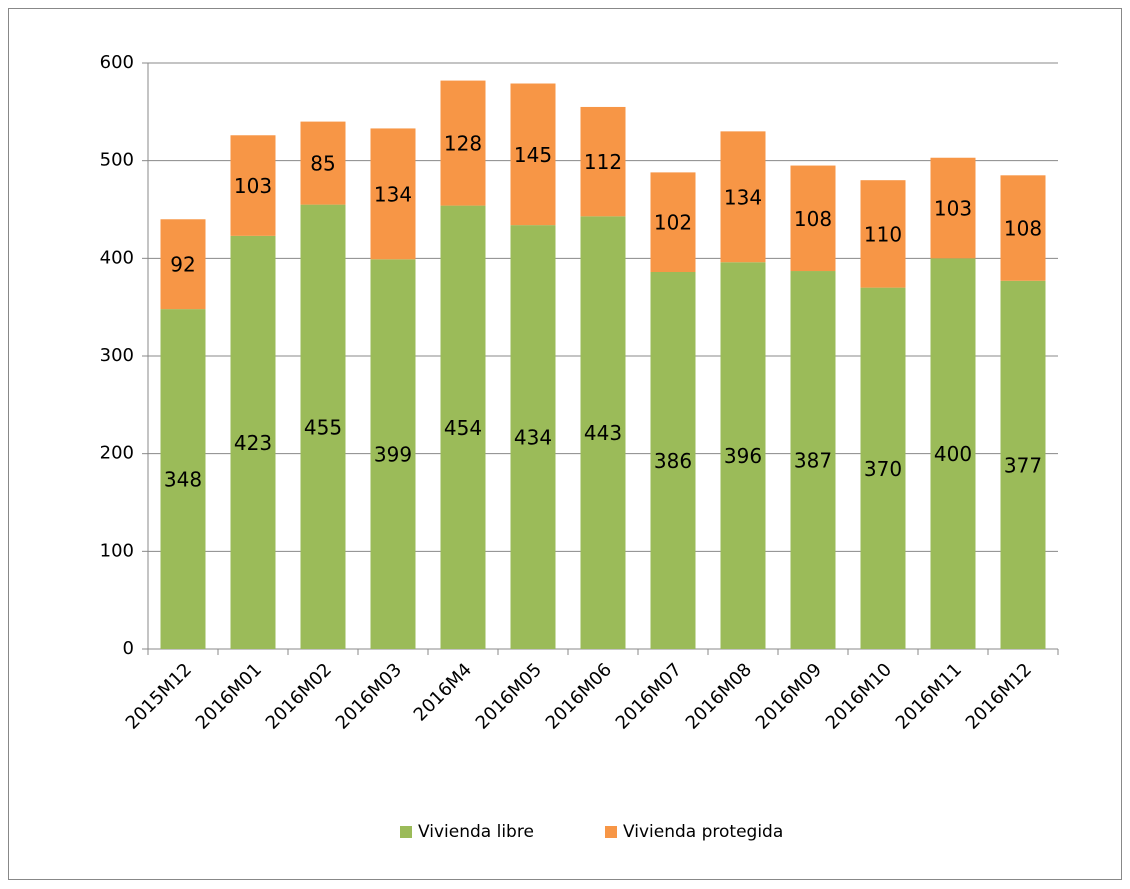 This screenshot has height=889, width=1130. Describe the element at coordinates (117, 453) in the screenshot. I see `y-tick-label: 200` at that location.